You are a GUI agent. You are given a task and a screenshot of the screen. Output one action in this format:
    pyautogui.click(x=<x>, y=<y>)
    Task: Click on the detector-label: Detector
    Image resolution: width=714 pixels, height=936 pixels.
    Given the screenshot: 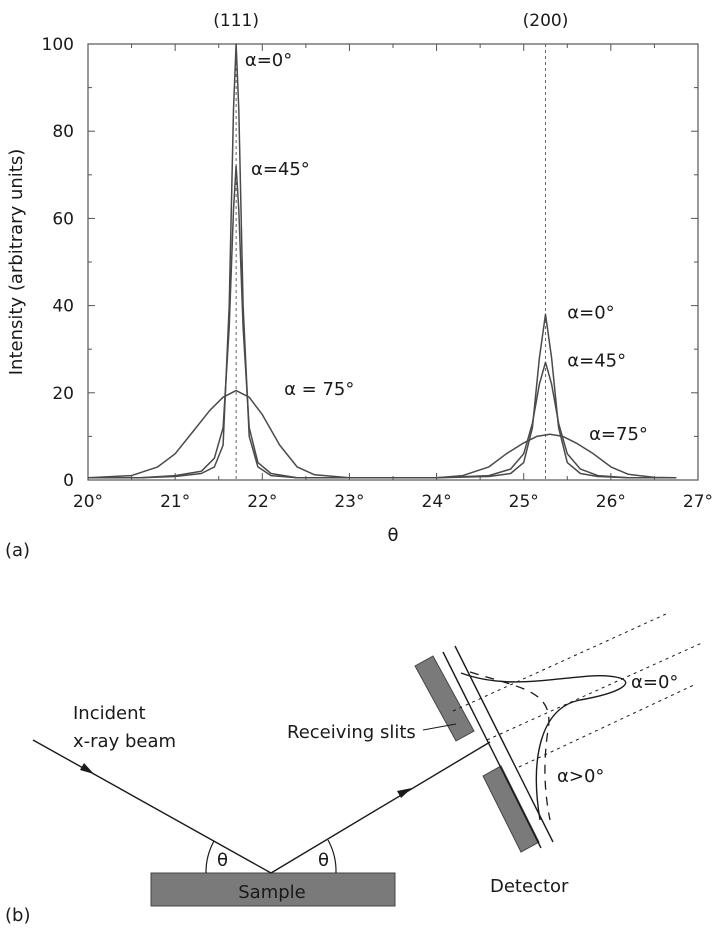 What is the action you would take?
    pyautogui.click(x=529, y=886)
    